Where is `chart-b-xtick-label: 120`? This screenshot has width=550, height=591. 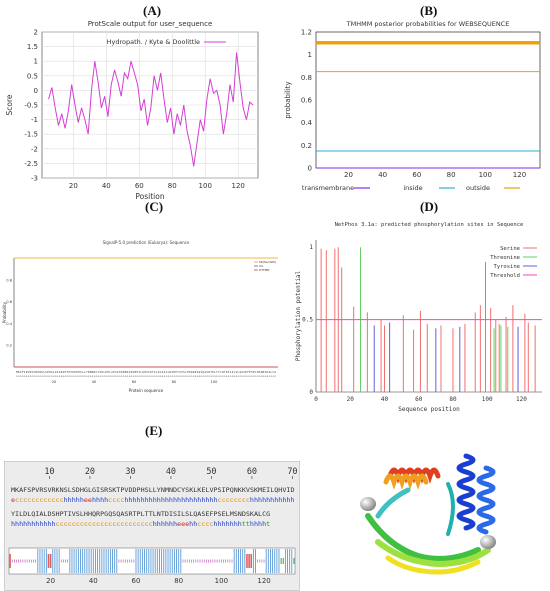 chart-b-xtick-label: 120 is located at coordinates (519, 175).